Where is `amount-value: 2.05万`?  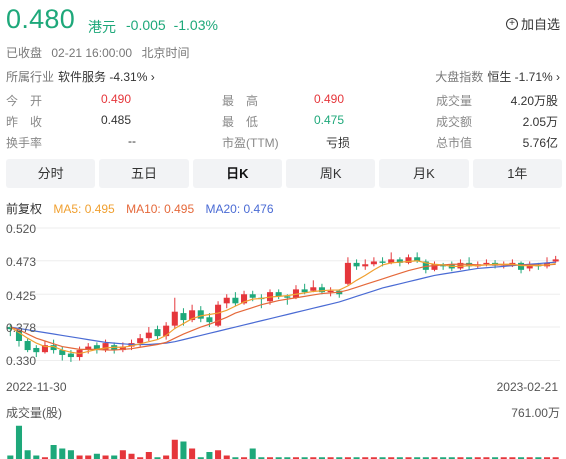
amount-value: 2.05万 is located at coordinates (540, 122).